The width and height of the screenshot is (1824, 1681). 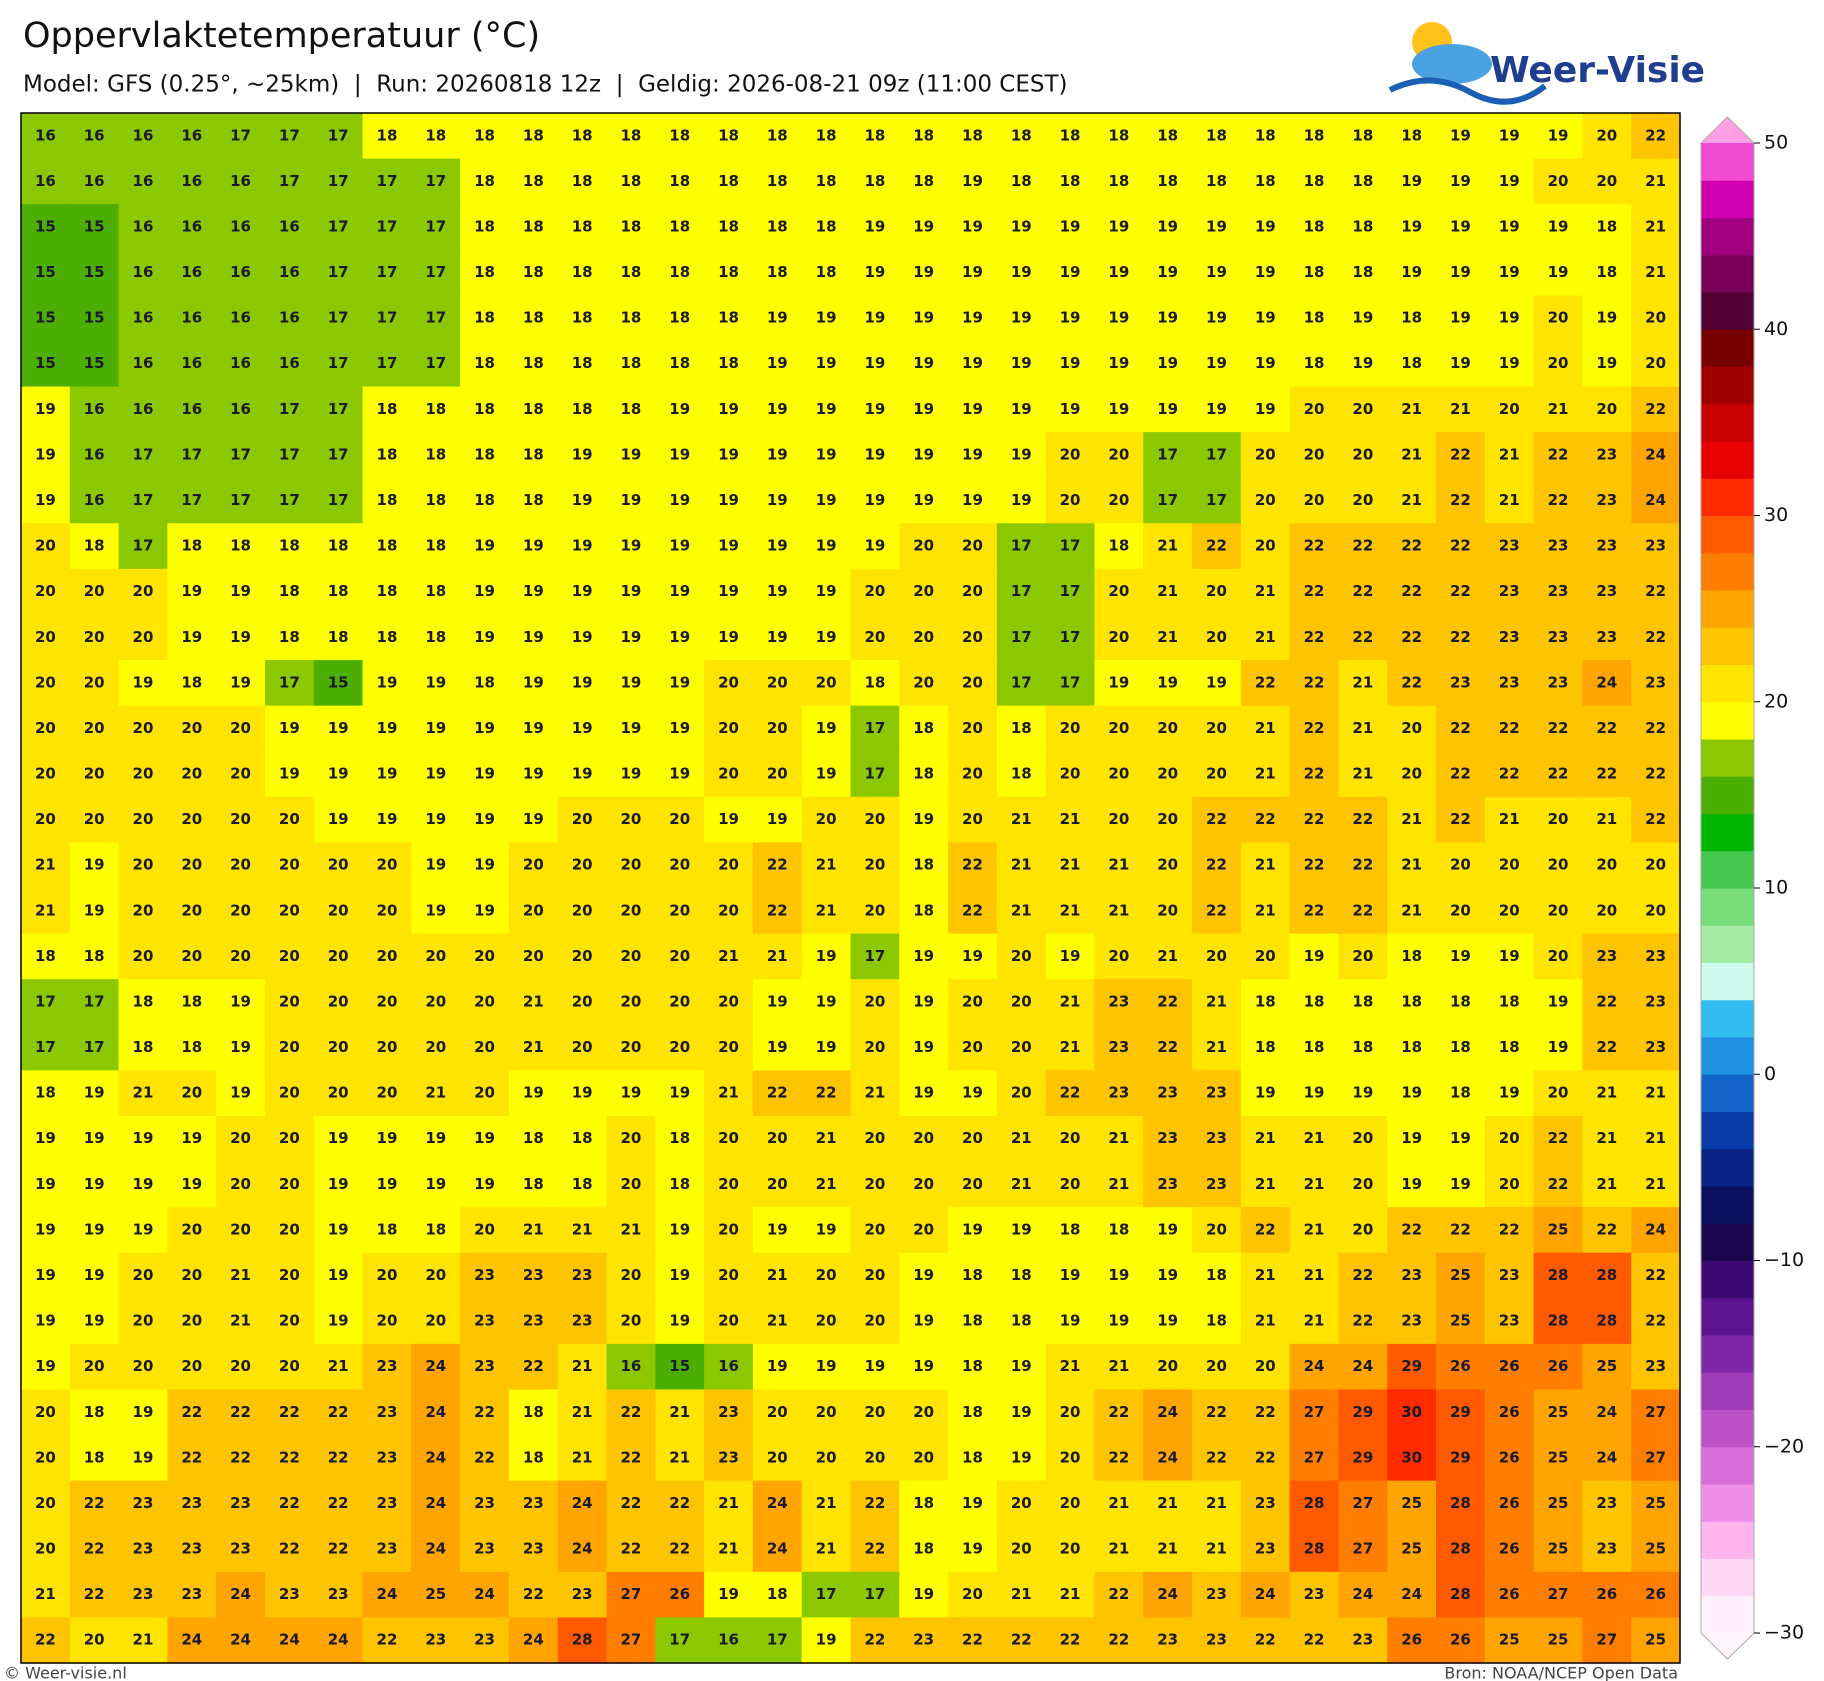 I want to click on temperature-label: 16, so click(x=191, y=363).